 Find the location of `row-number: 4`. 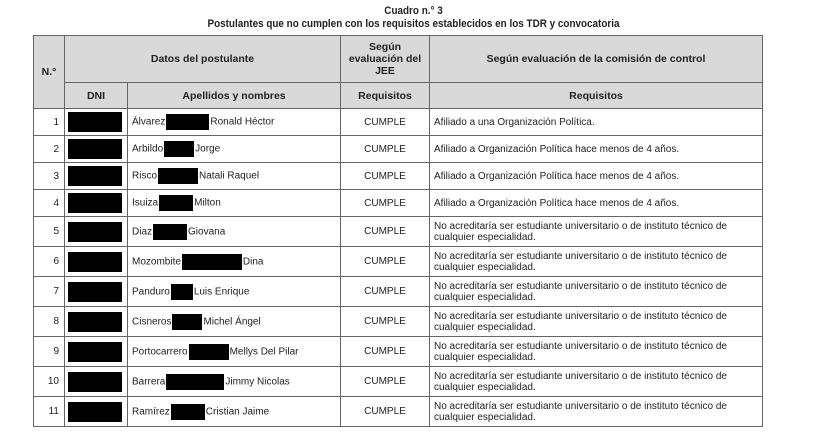

row-number: 4 is located at coordinates (49, 203).